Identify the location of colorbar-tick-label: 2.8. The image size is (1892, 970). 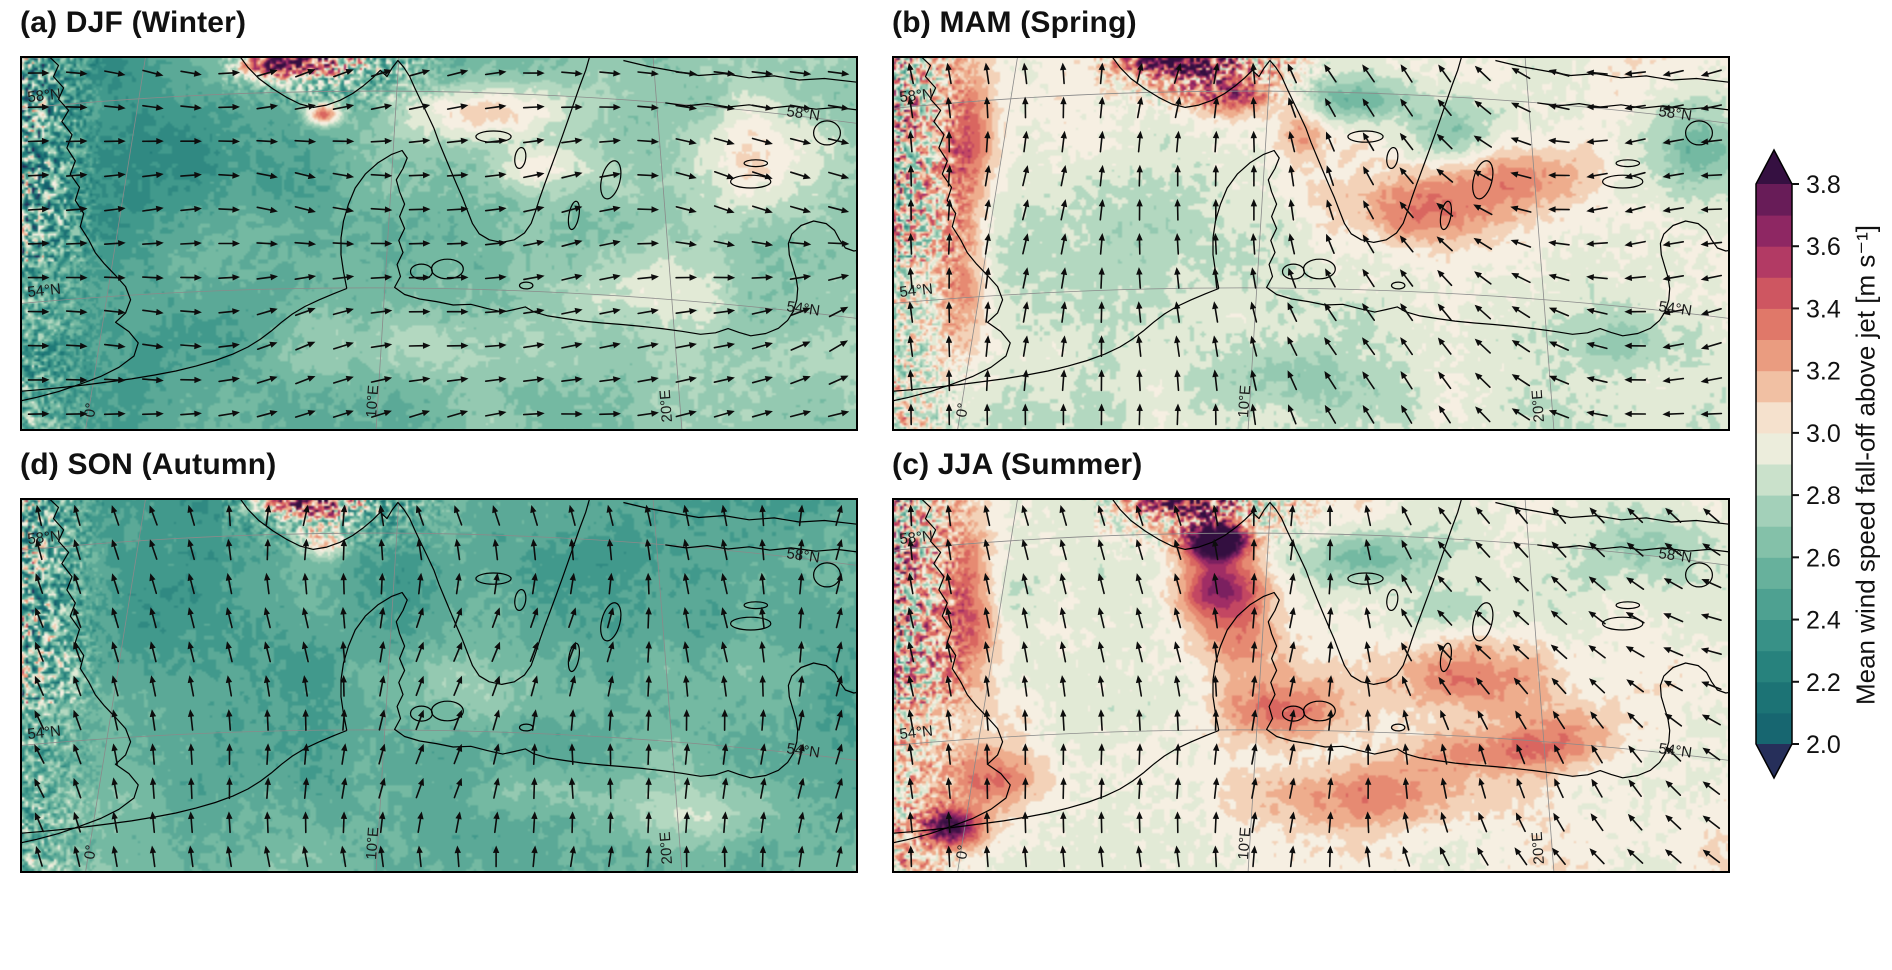
(1823, 496).